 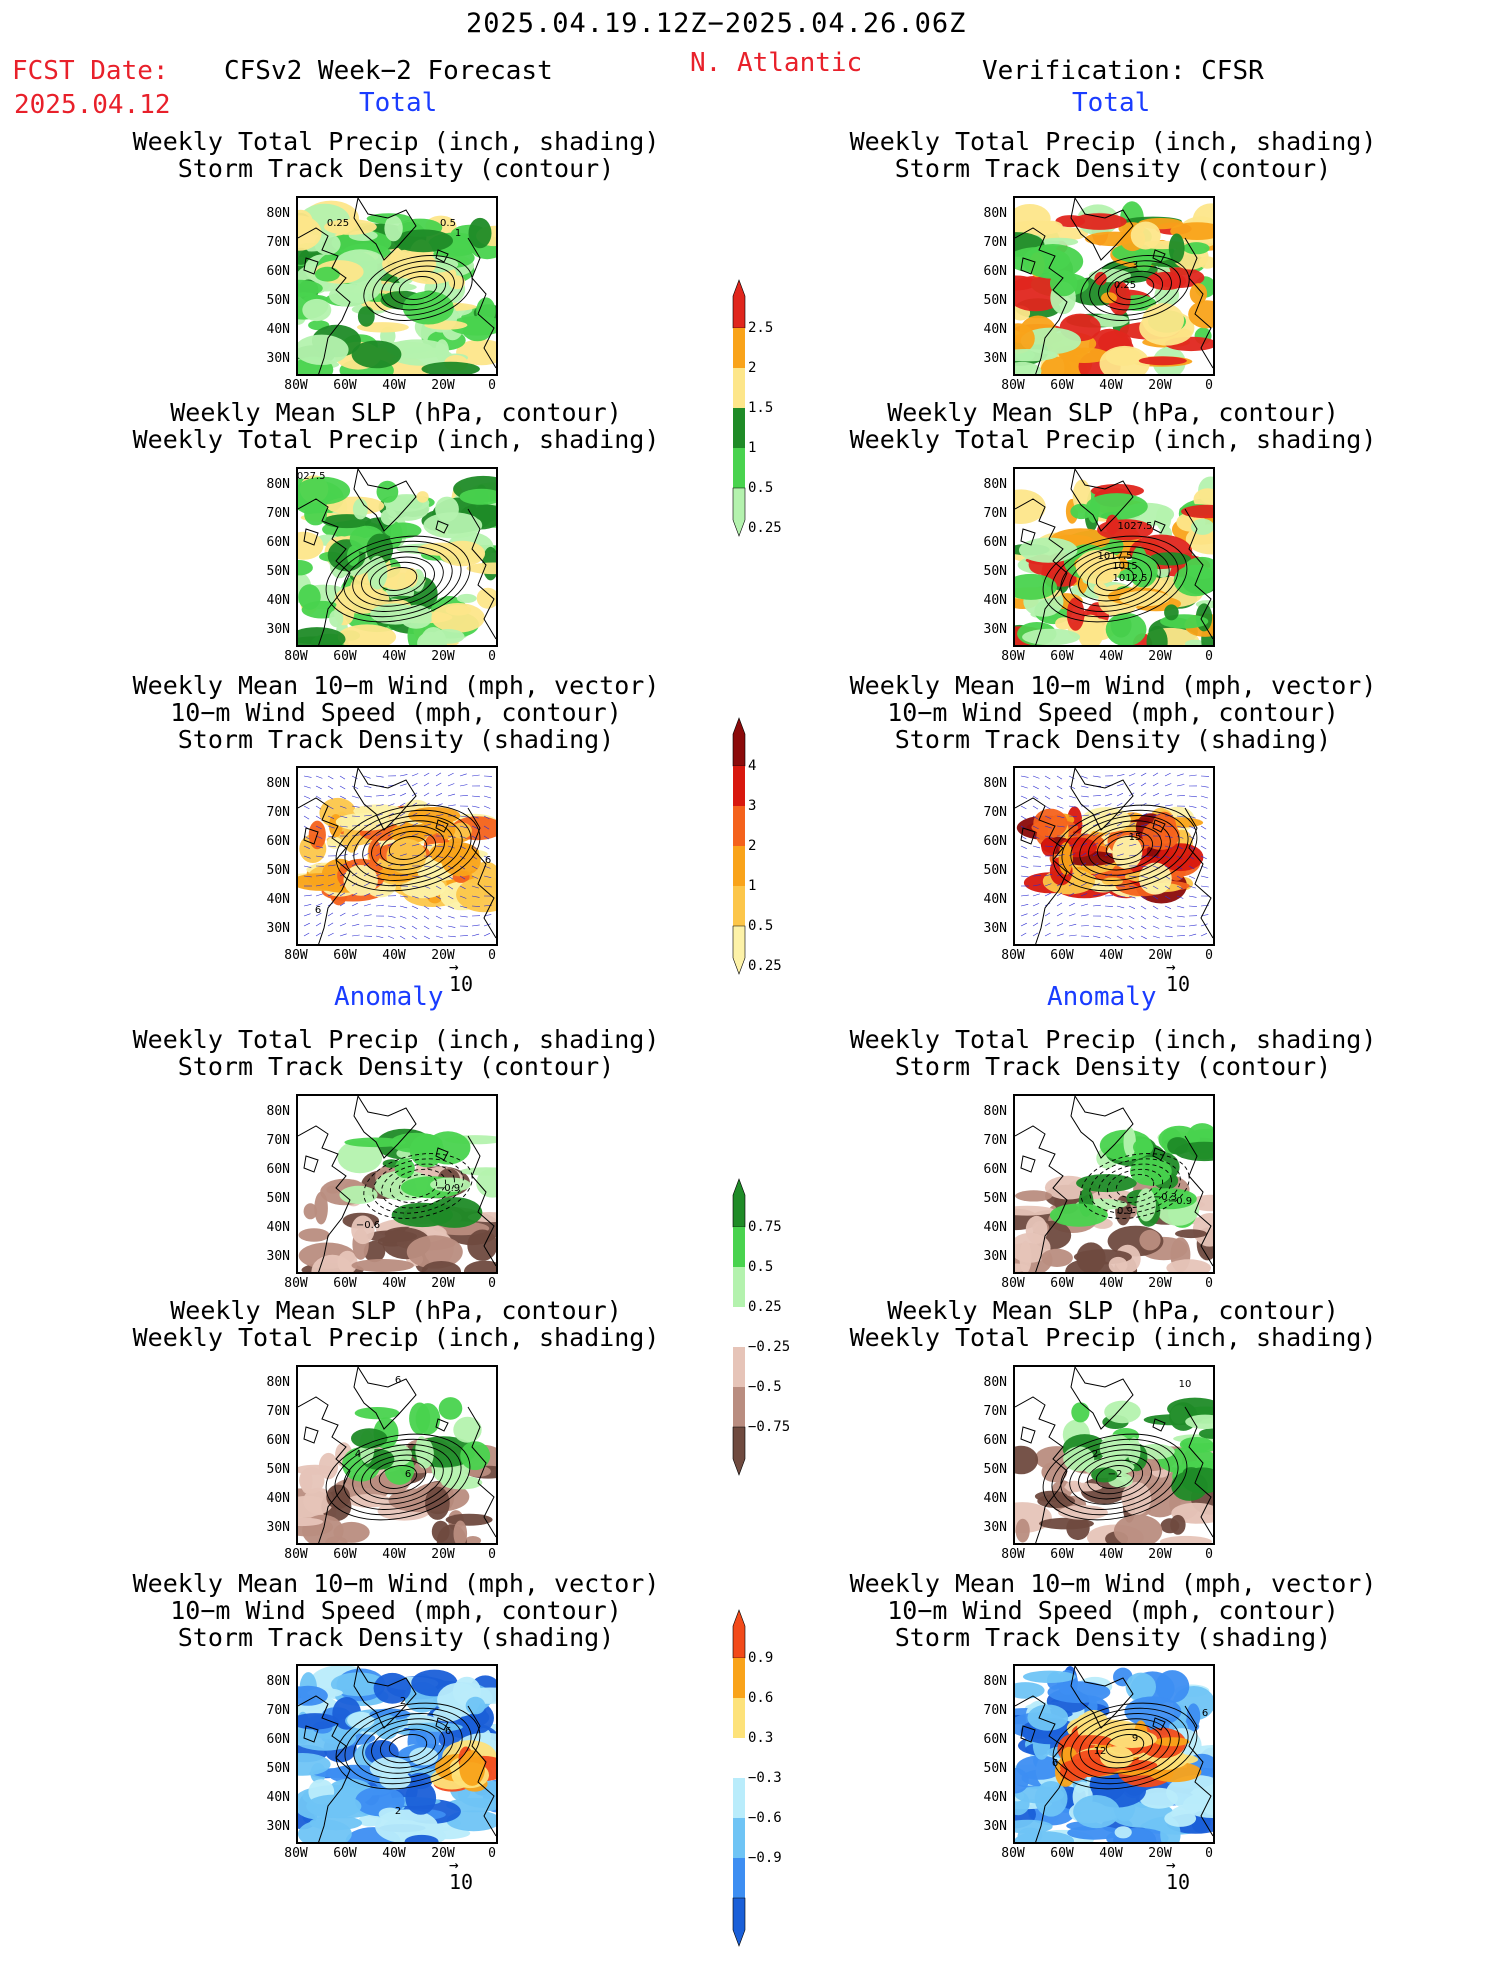 What do you see at coordinates (1115, 556) in the screenshot?
I see `contour-label: 1017.5` at bounding box center [1115, 556].